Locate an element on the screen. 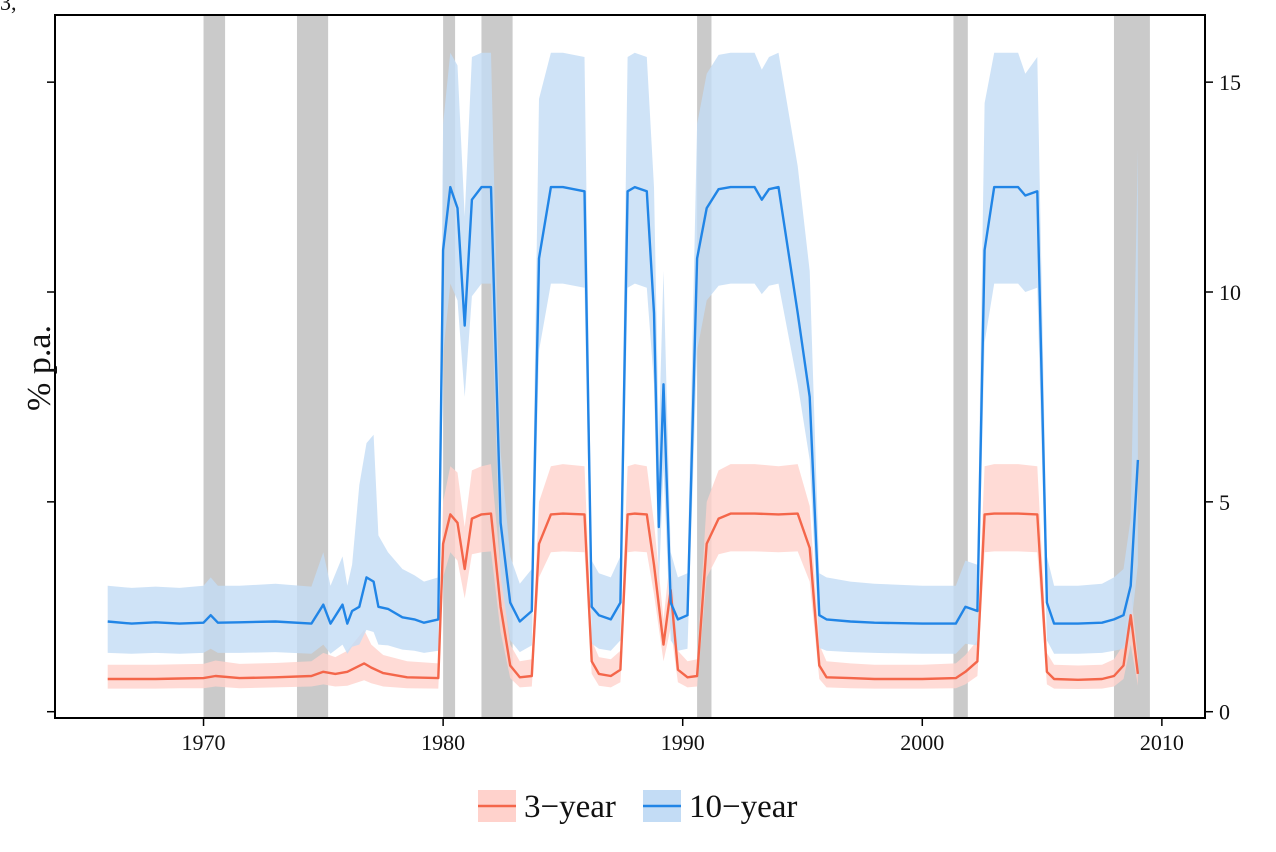 This screenshot has height=852, width=1276. x-tick-label: 1970 is located at coordinates (204, 742).